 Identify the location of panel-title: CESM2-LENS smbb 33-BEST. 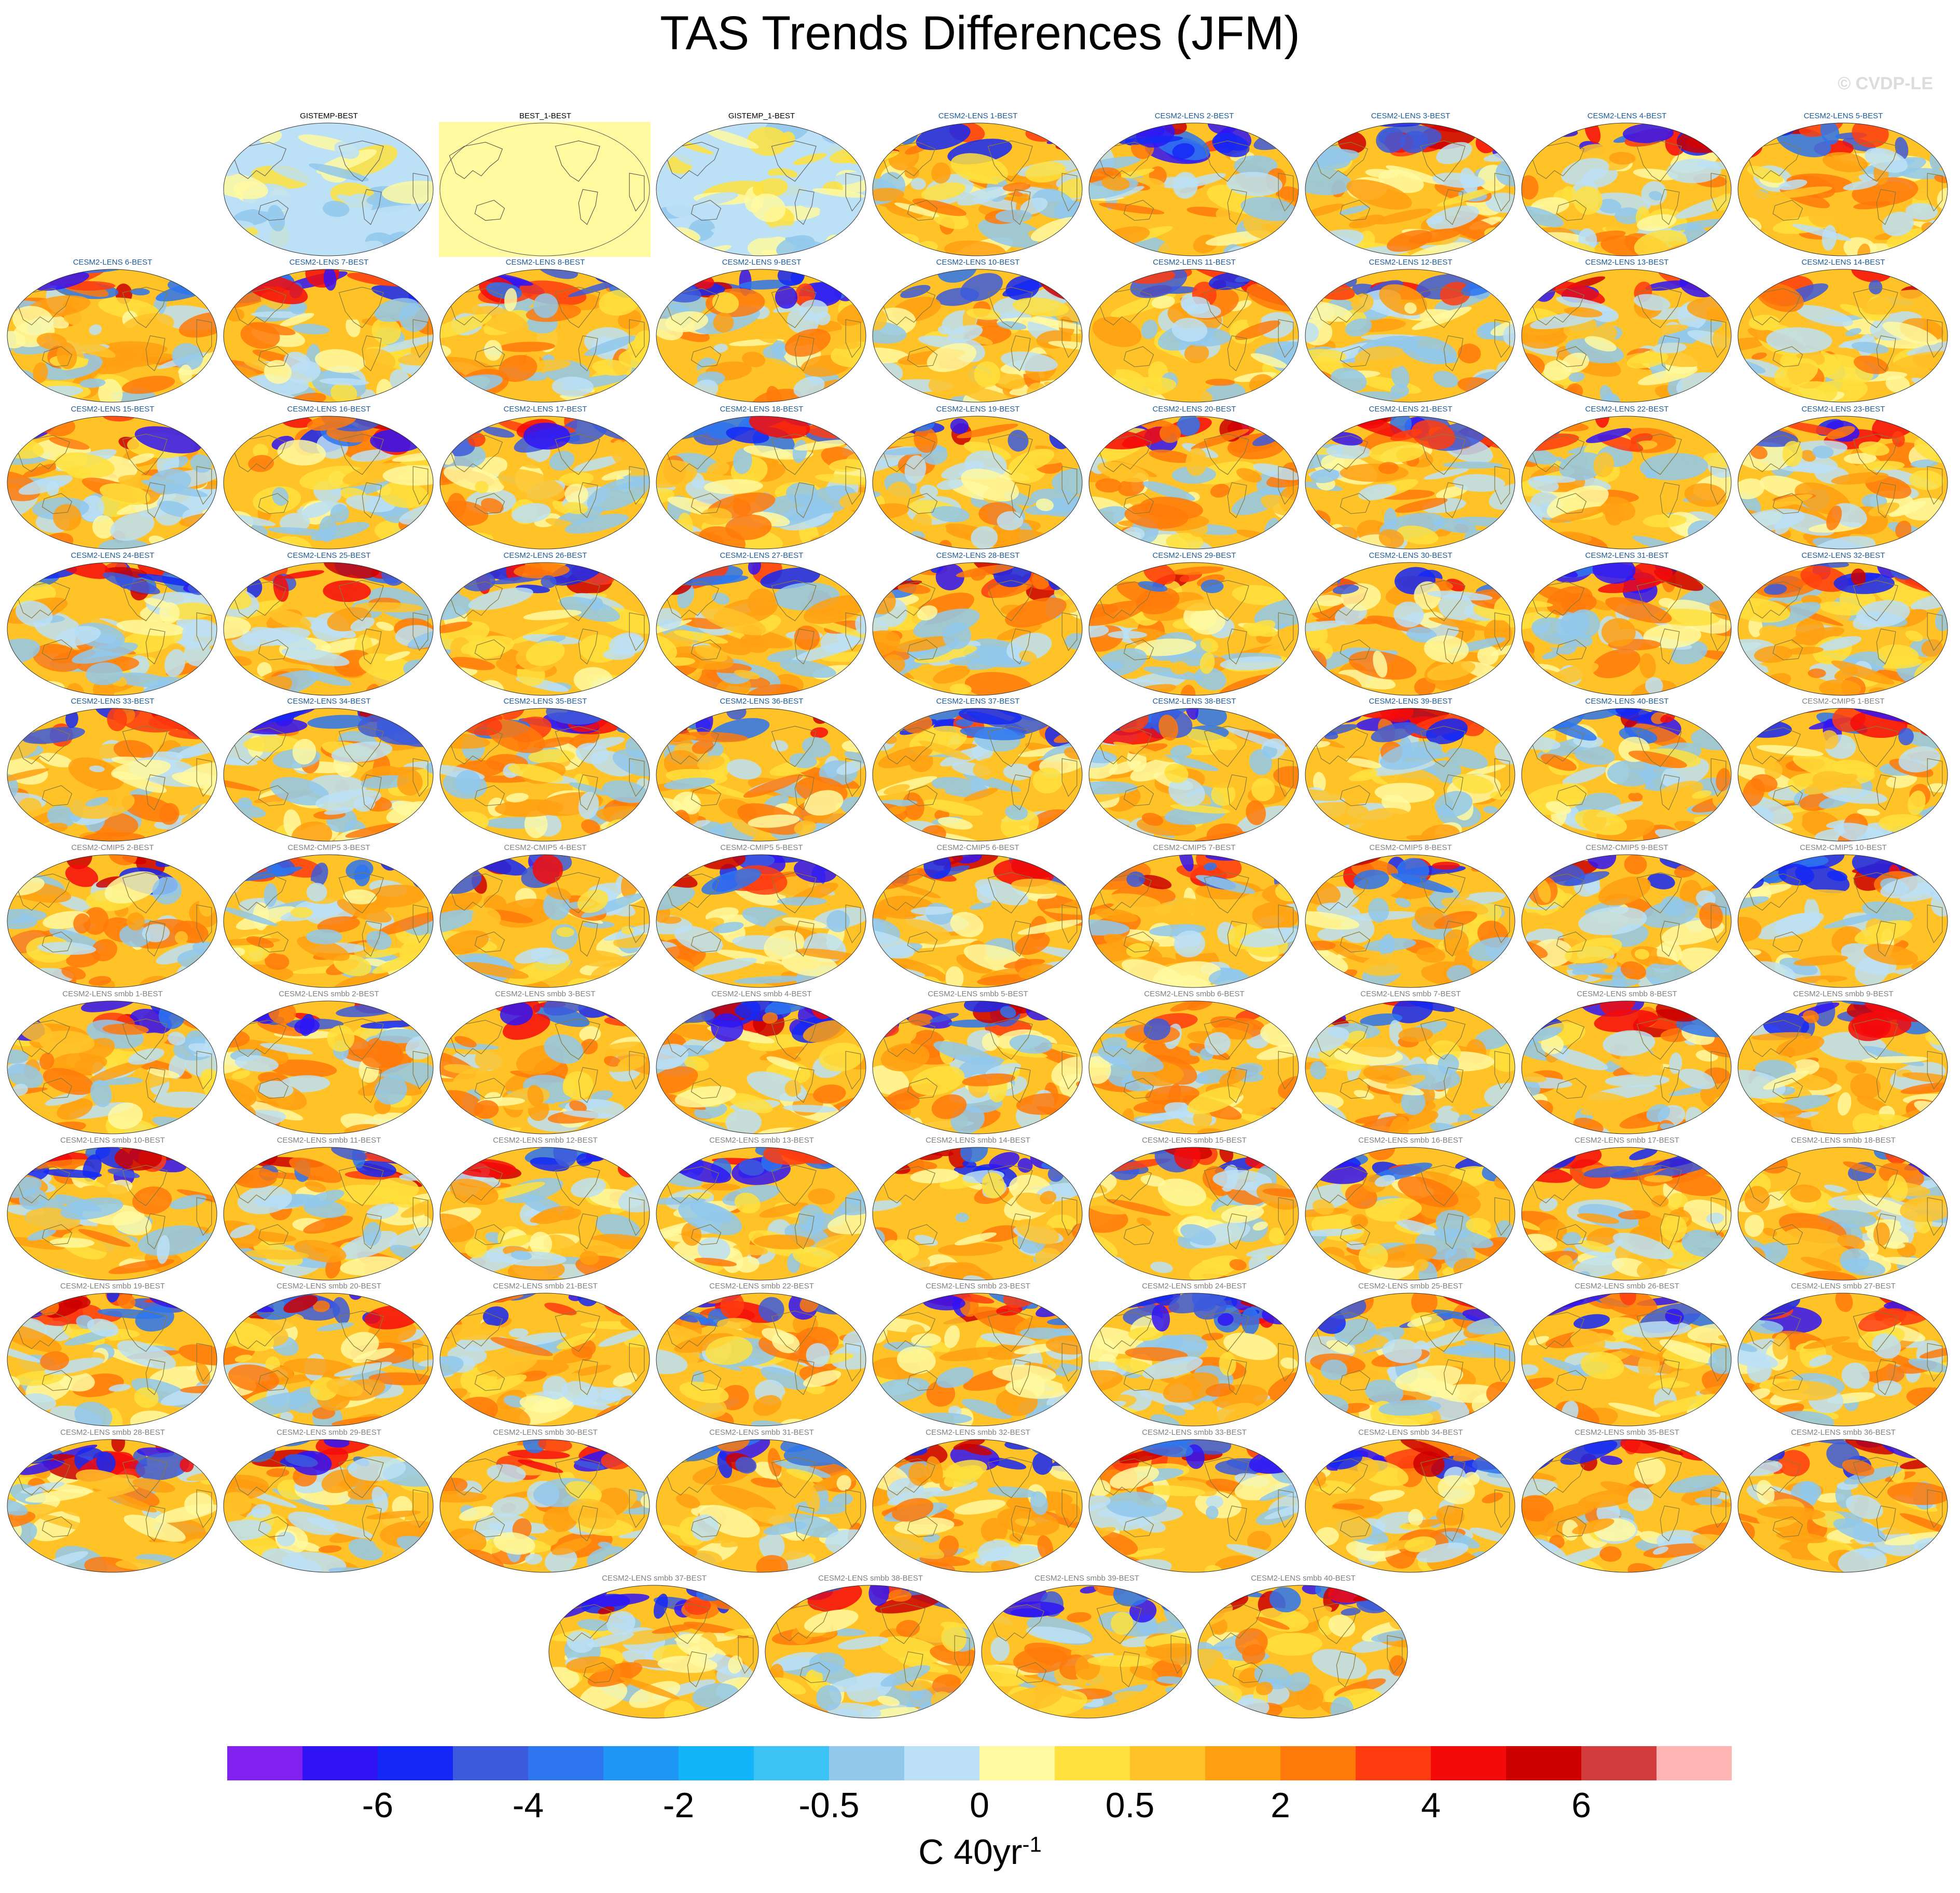
(1194, 1432).